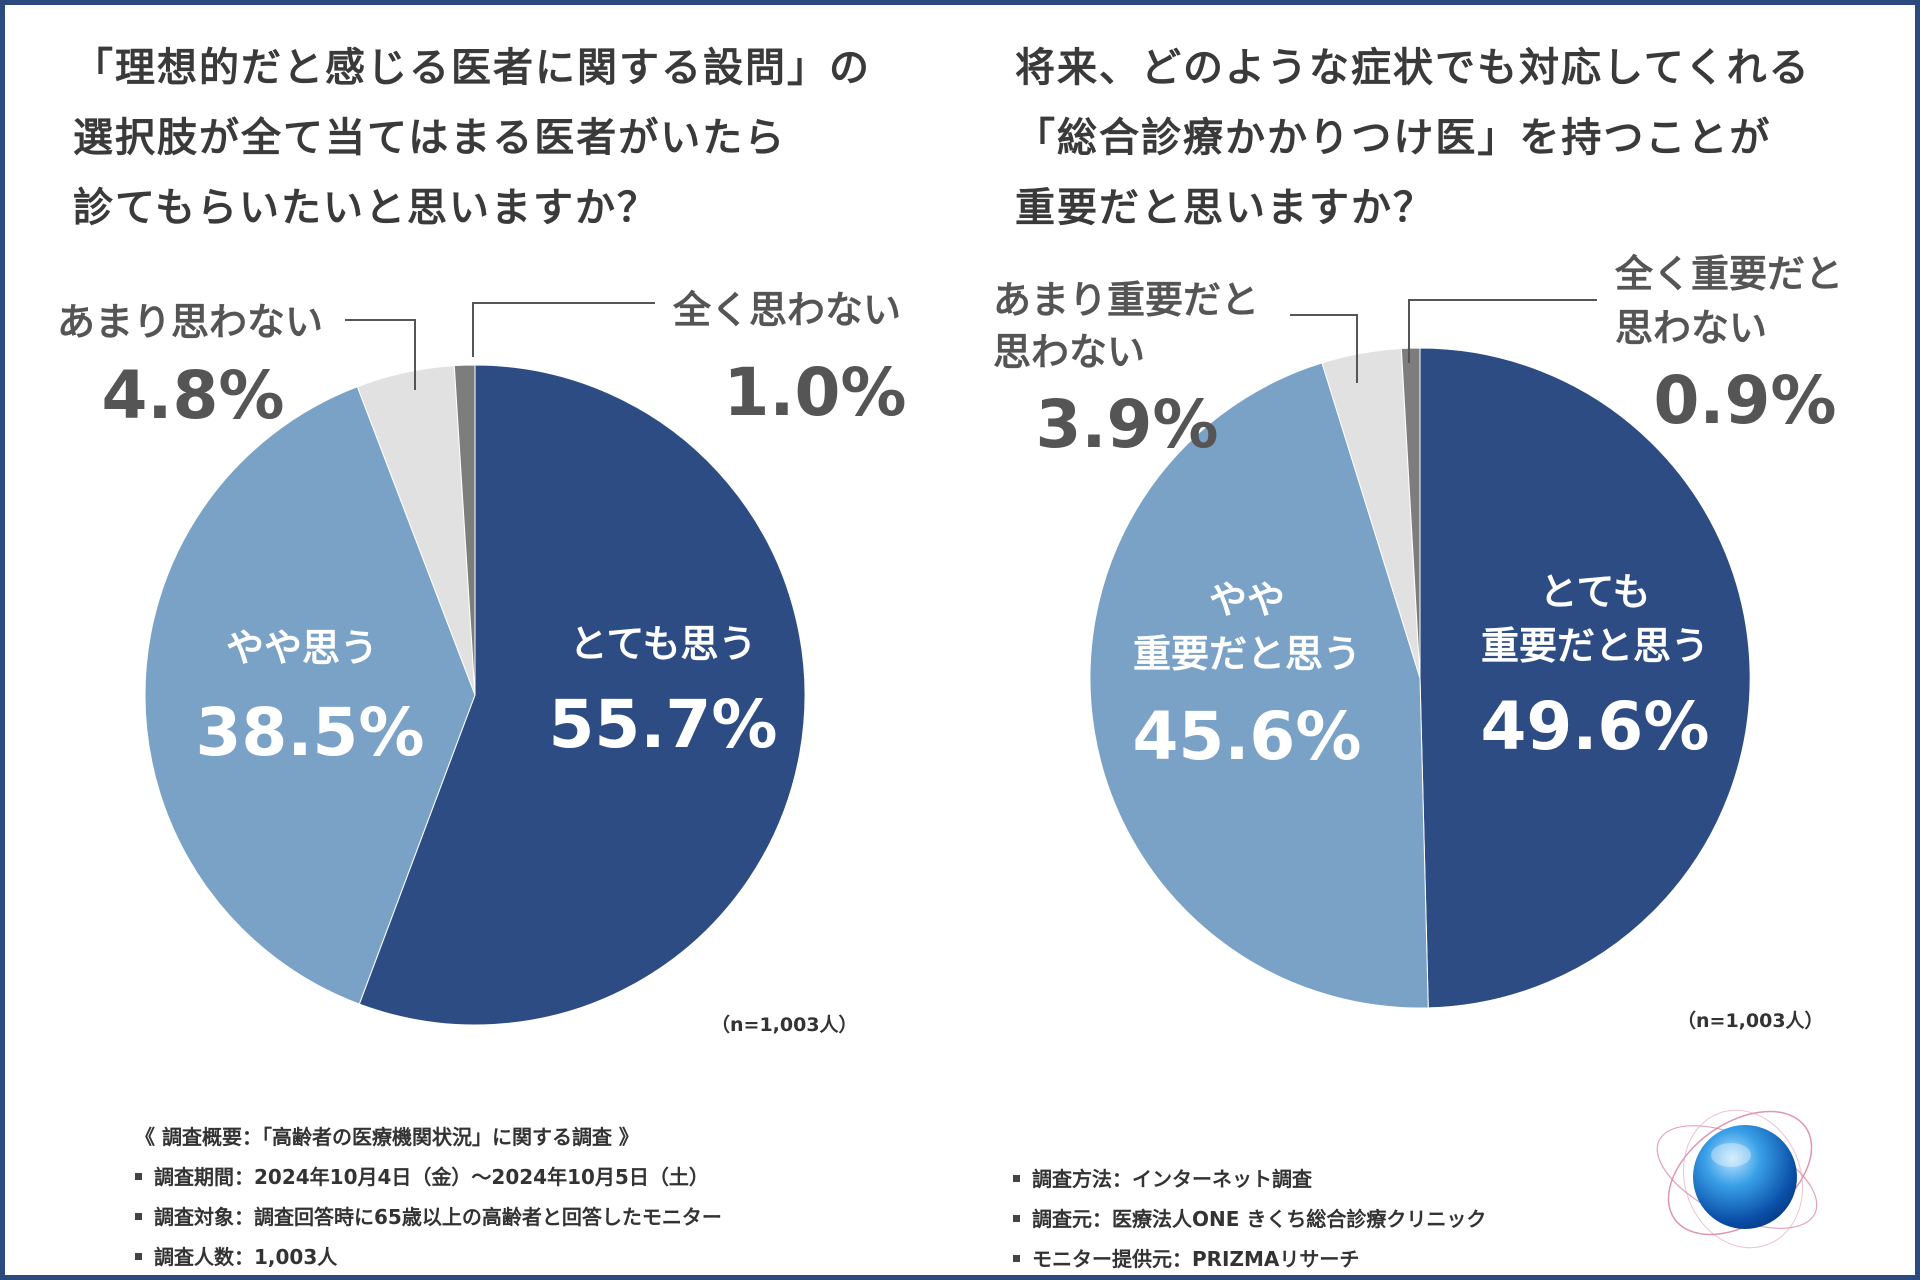 The width and height of the screenshot is (1920, 1280). What do you see at coordinates (563, 329) in the screenshot?
I see `leader-line-pie1-not-at-all` at bounding box center [563, 329].